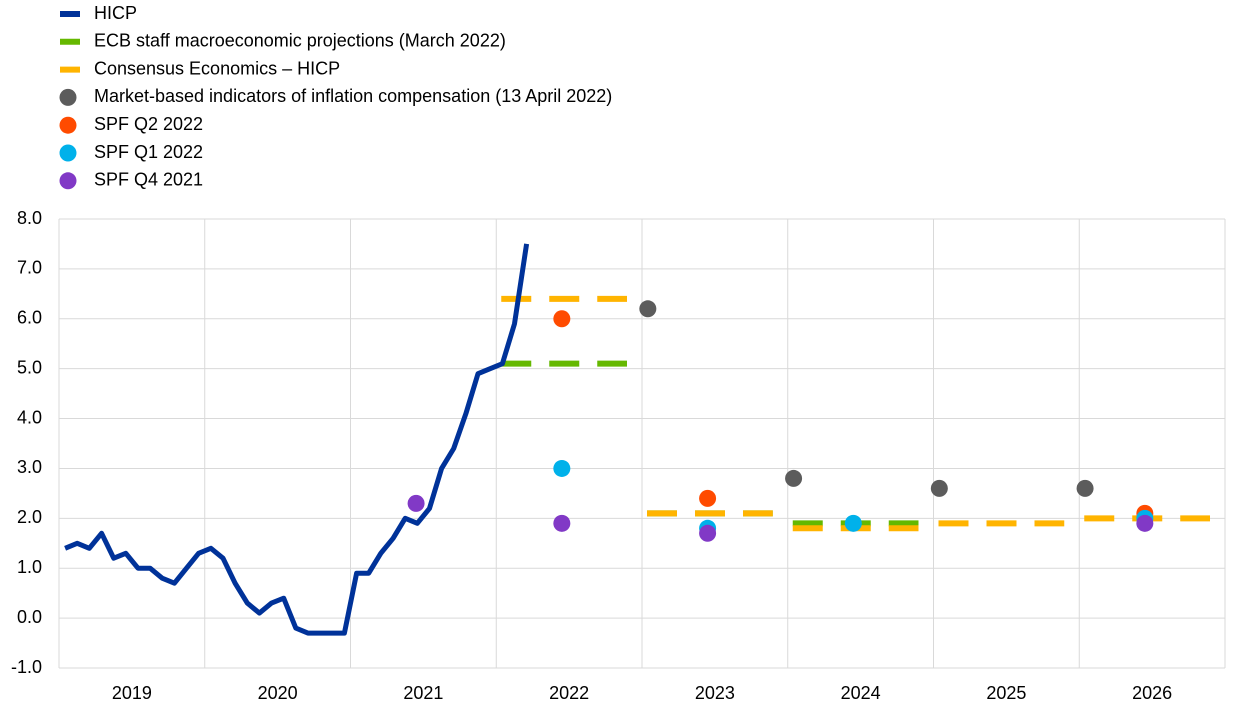 This screenshot has height=711, width=1240. I want to click on y-tick-label: 6.0, so click(29, 318).